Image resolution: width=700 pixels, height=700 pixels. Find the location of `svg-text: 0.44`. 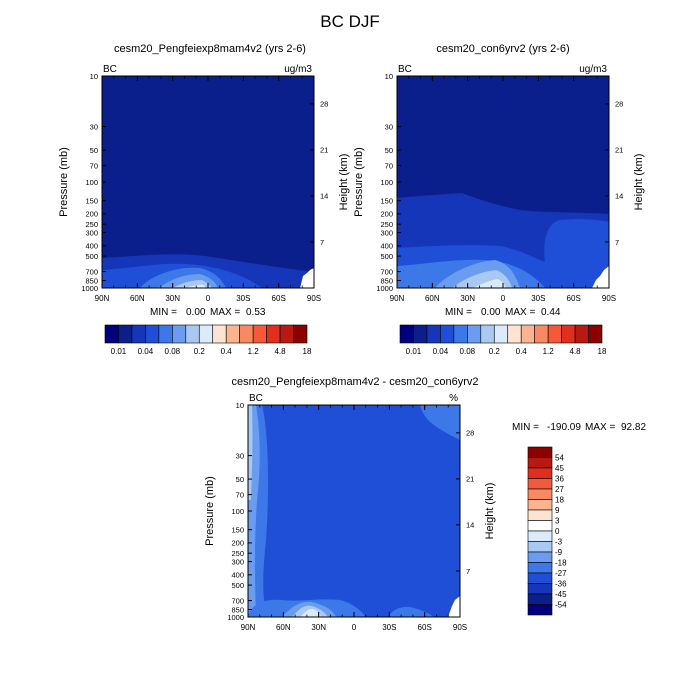

svg-text: 0.44 is located at coordinates (551, 312).